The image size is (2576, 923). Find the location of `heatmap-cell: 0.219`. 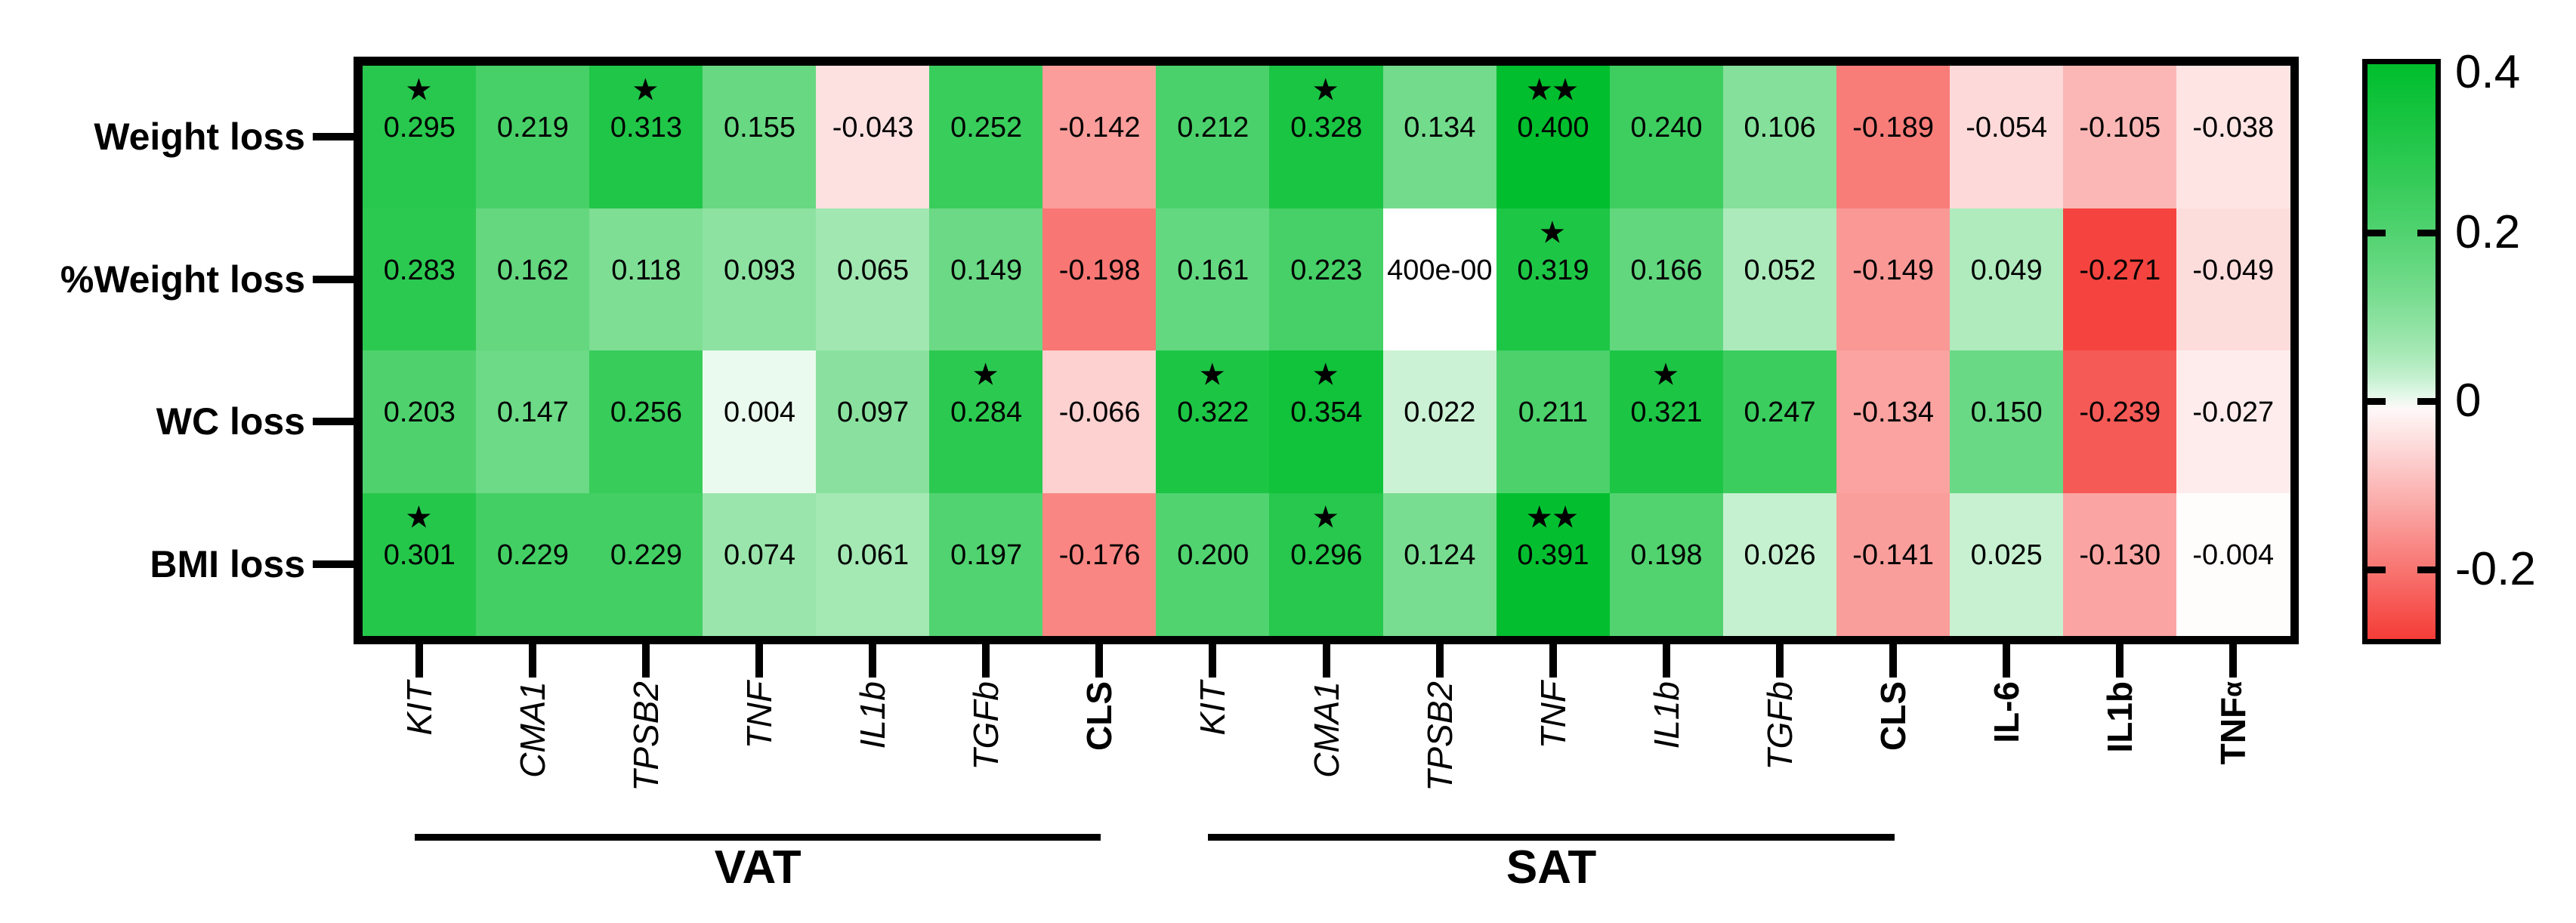

heatmap-cell: 0.219 is located at coordinates (533, 137).